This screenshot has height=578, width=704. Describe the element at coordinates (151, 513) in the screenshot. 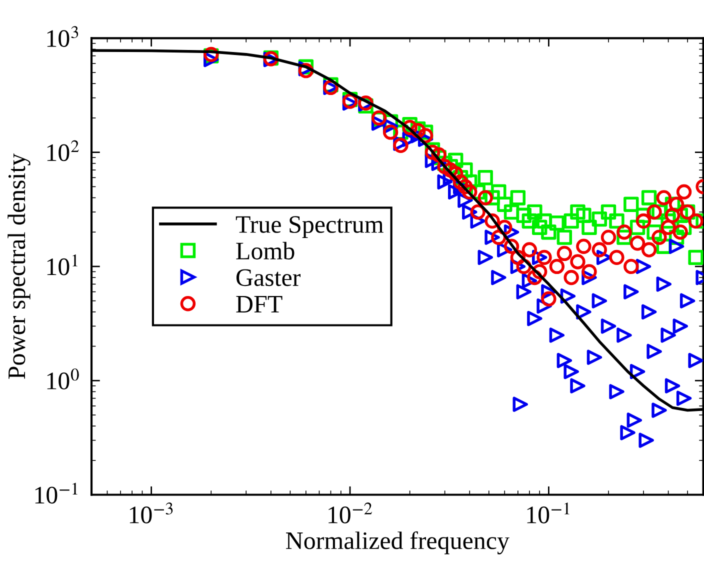

I see `x-tick-label: 10$^{−3}$` at that location.